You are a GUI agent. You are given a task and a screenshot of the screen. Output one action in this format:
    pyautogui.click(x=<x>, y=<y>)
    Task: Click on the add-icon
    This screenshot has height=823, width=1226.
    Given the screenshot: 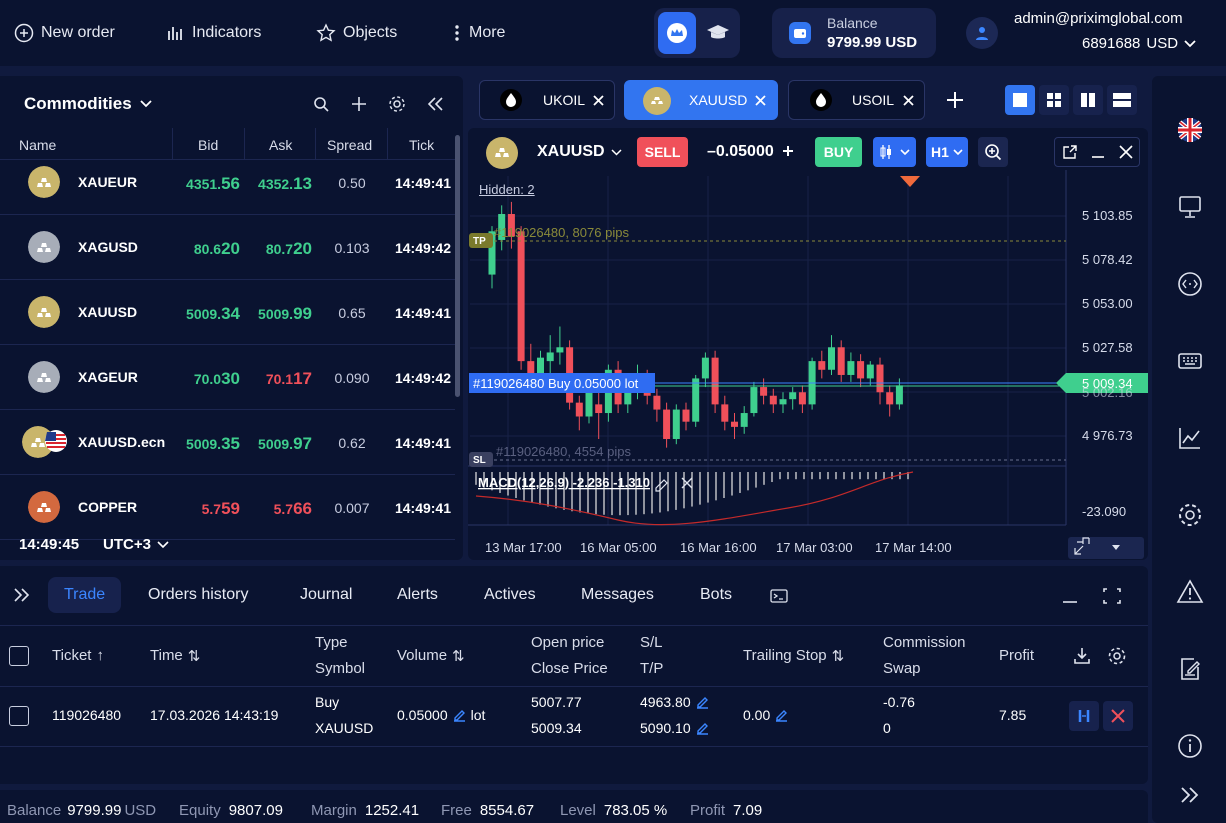 What is the action you would take?
    pyautogui.click(x=359, y=104)
    